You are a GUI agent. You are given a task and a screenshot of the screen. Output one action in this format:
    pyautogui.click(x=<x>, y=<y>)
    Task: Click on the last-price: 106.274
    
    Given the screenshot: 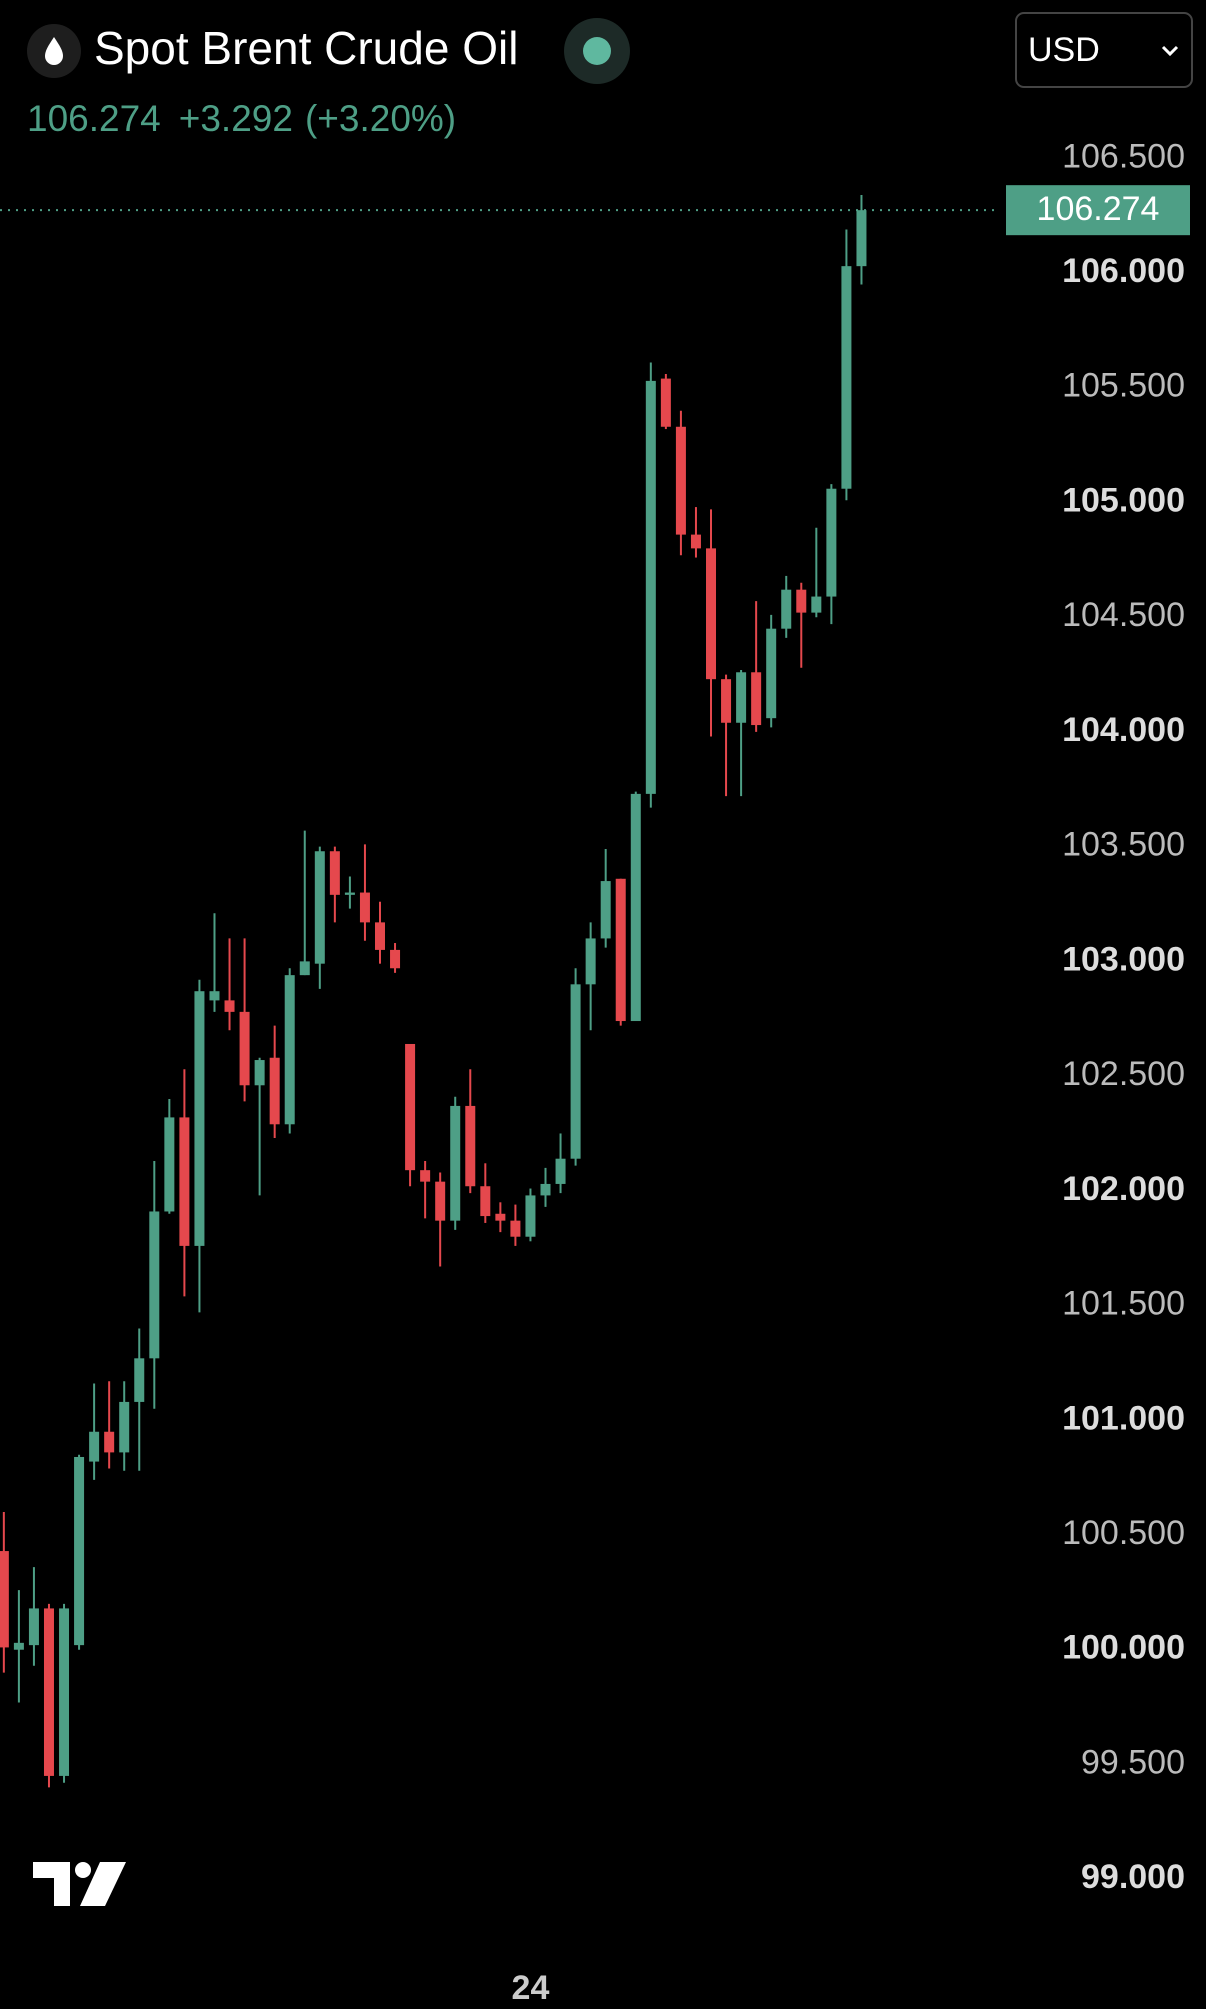 What is the action you would take?
    pyautogui.click(x=94, y=118)
    